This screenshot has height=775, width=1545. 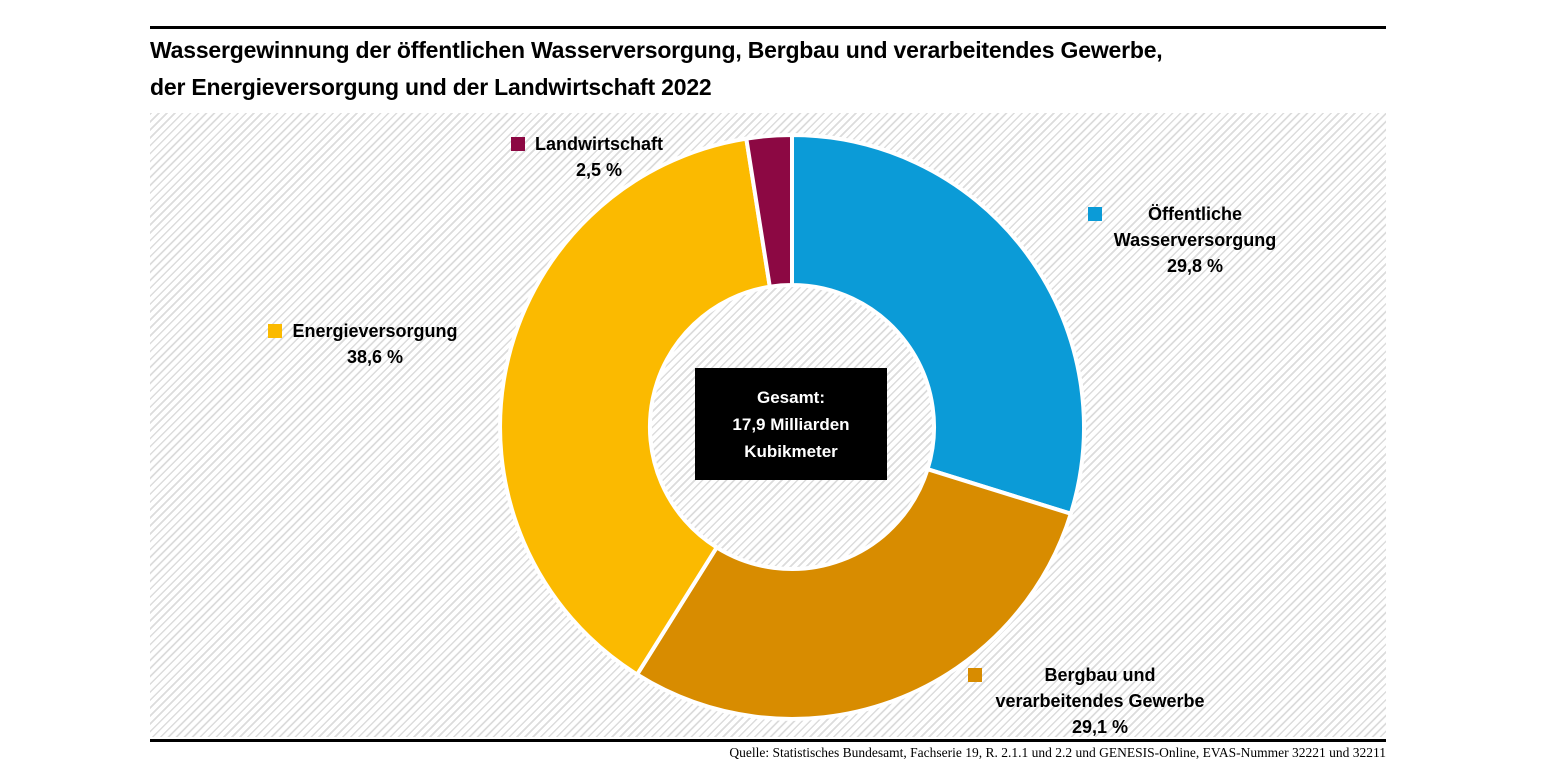 I want to click on chart-total-box: Gesamt: 17,9 Milliarden Kubikmeter, so click(x=791, y=424).